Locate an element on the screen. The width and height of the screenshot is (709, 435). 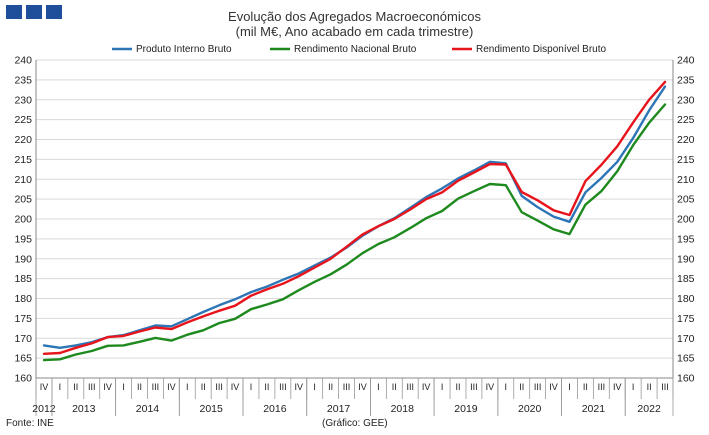
y-tick-label-right: 205 is located at coordinates (686, 200).